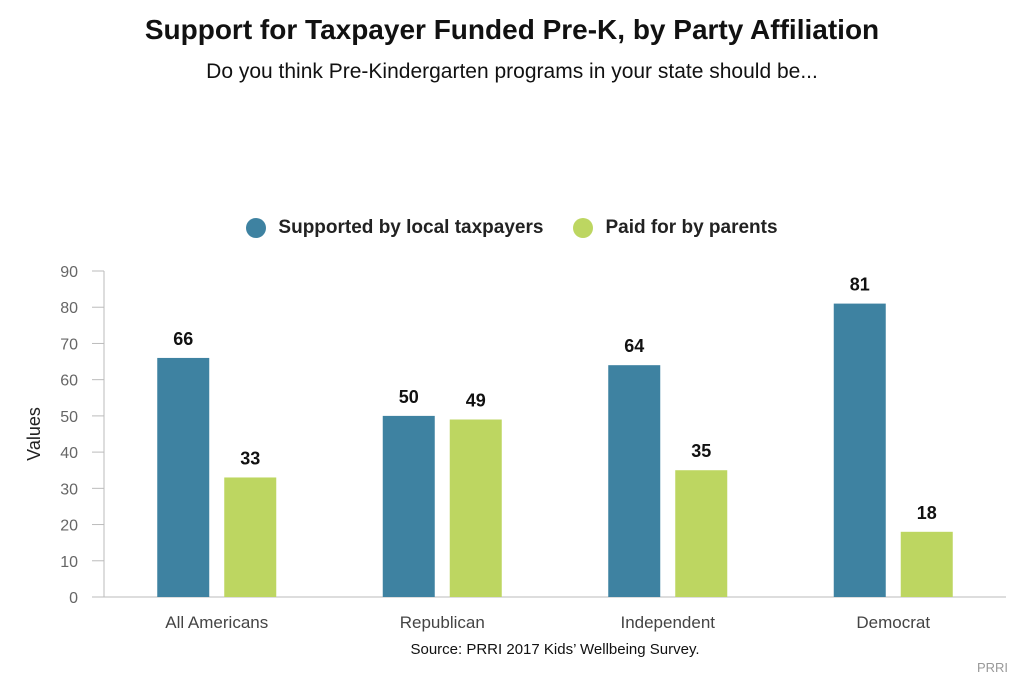 Image resolution: width=1024 pixels, height=683 pixels. I want to click on legend-item-series-1: Supported by local taxpayers, so click(394, 228).